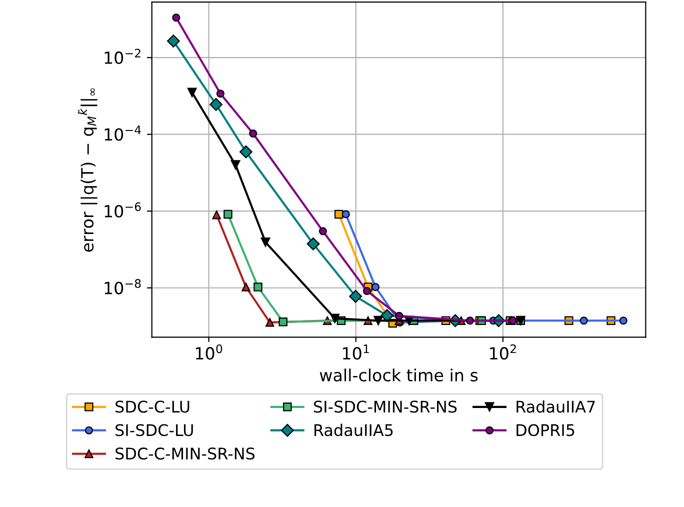 This screenshot has width=684, height=507. Describe the element at coordinates (555, 406) in the screenshot. I see `legend-label: RadauIIA7` at that location.